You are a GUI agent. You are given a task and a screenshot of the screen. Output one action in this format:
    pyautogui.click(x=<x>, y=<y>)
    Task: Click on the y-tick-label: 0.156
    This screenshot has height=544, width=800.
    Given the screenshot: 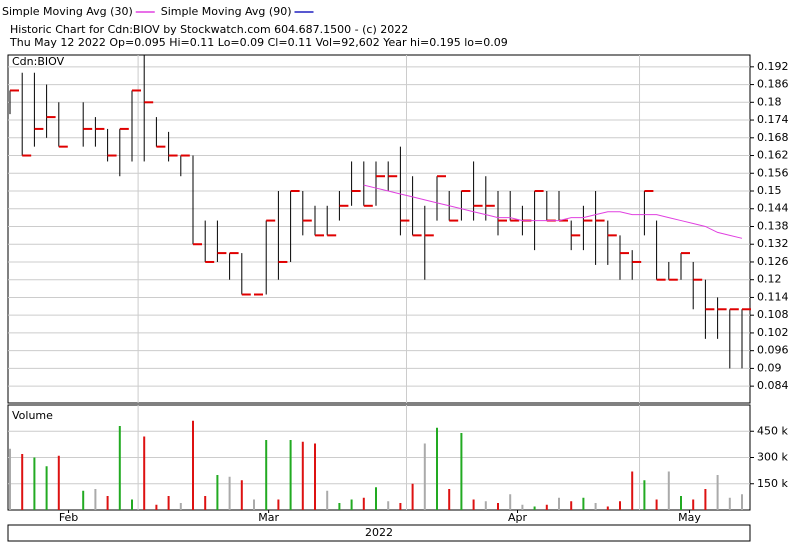 What is the action you would take?
    pyautogui.click(x=773, y=172)
    